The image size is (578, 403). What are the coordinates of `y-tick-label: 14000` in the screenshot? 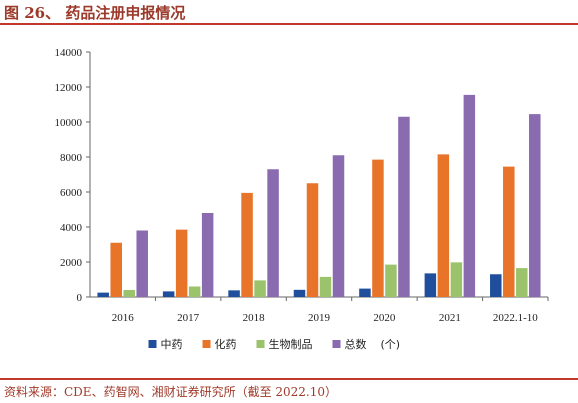 It's located at (69, 53).